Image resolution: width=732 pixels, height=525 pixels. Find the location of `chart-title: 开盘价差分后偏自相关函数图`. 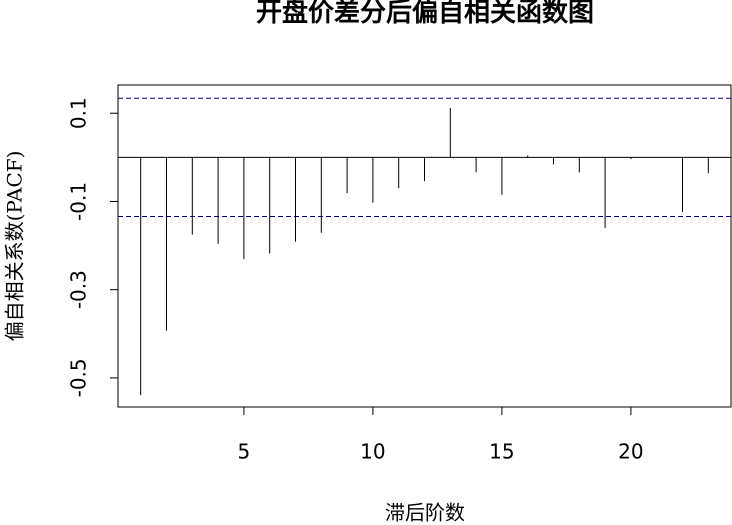

chart-title: 开盘价差分后偏自相关函数图 is located at coordinates (425, 14).